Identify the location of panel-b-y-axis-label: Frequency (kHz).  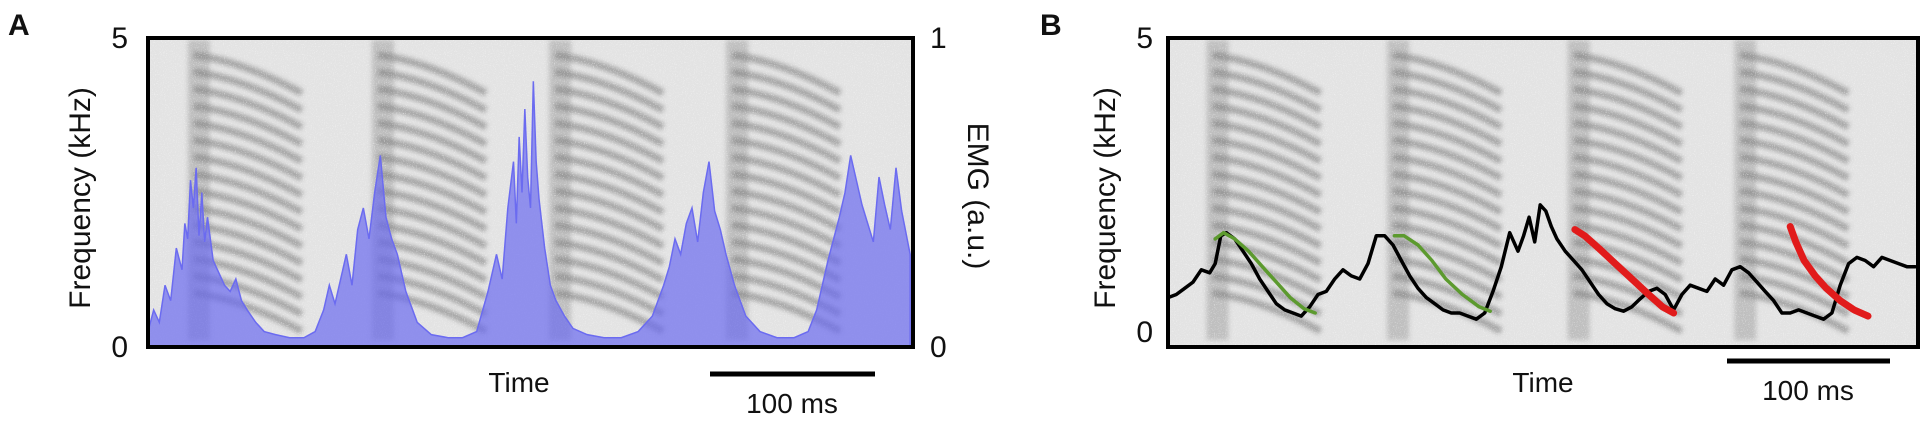
(1105, 198).